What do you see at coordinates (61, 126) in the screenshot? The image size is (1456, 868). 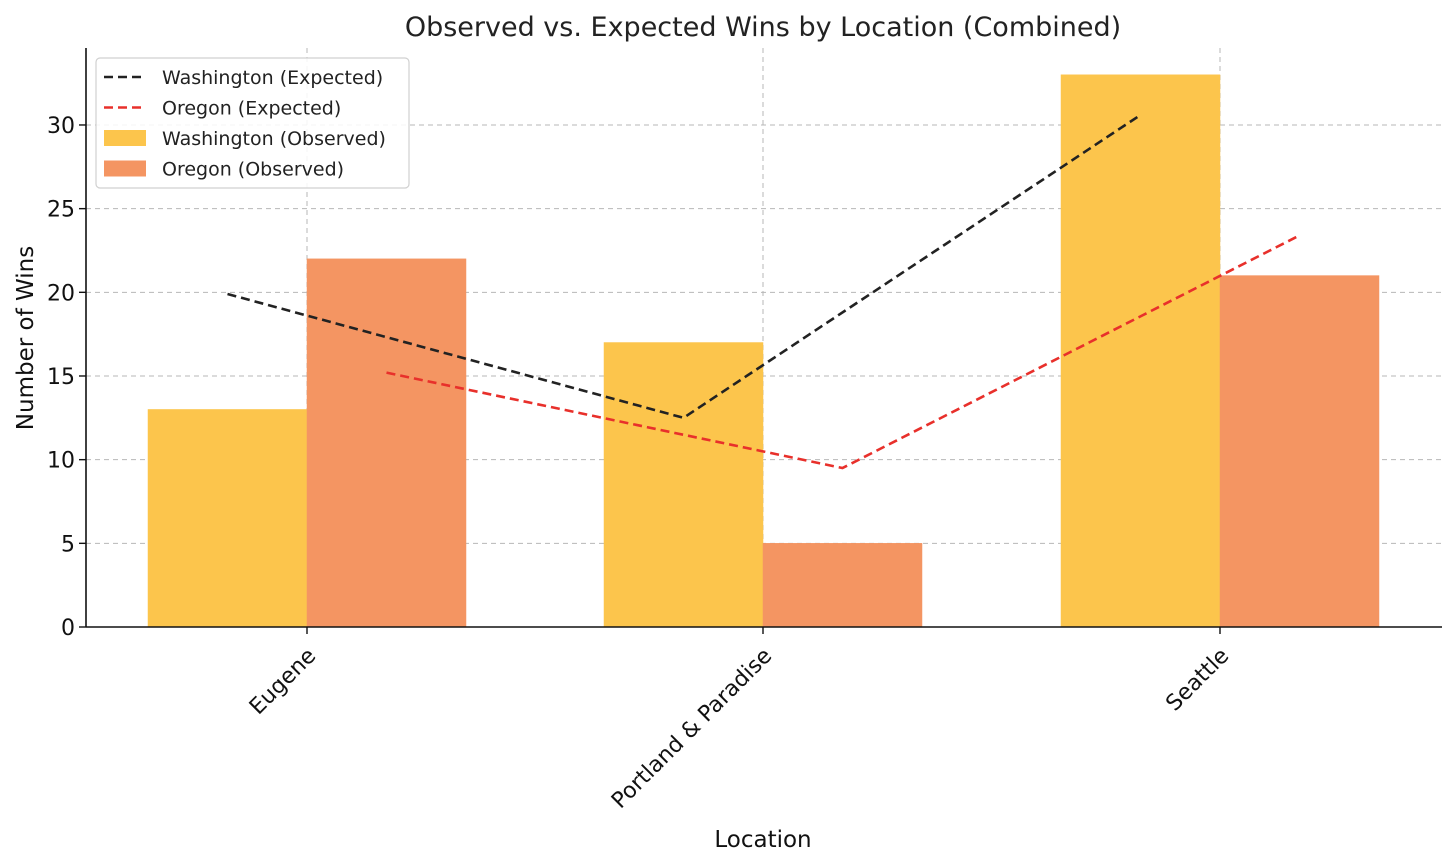 I see `y-tick-label: 30` at bounding box center [61, 126].